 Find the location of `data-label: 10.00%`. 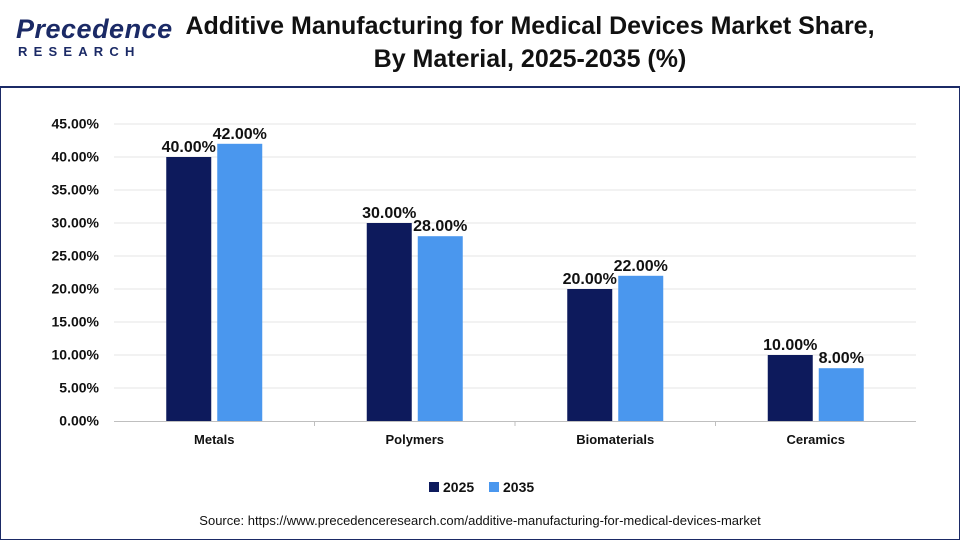

data-label: 10.00% is located at coordinates (790, 345).